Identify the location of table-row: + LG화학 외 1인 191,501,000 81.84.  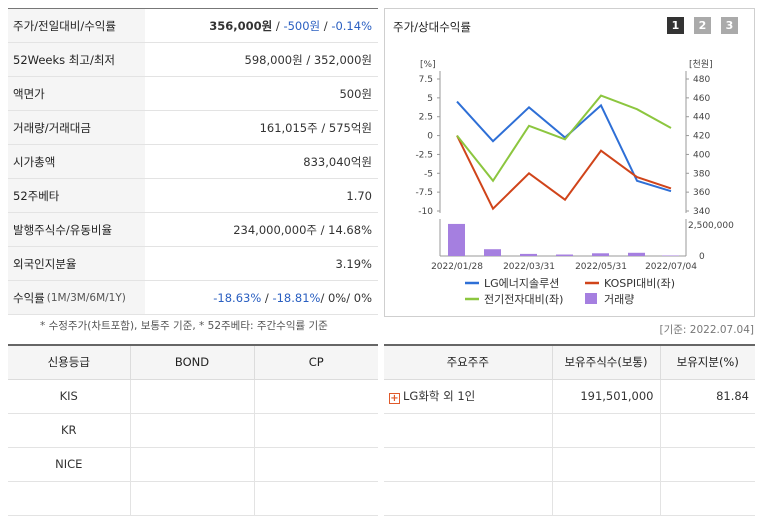
(569, 396).